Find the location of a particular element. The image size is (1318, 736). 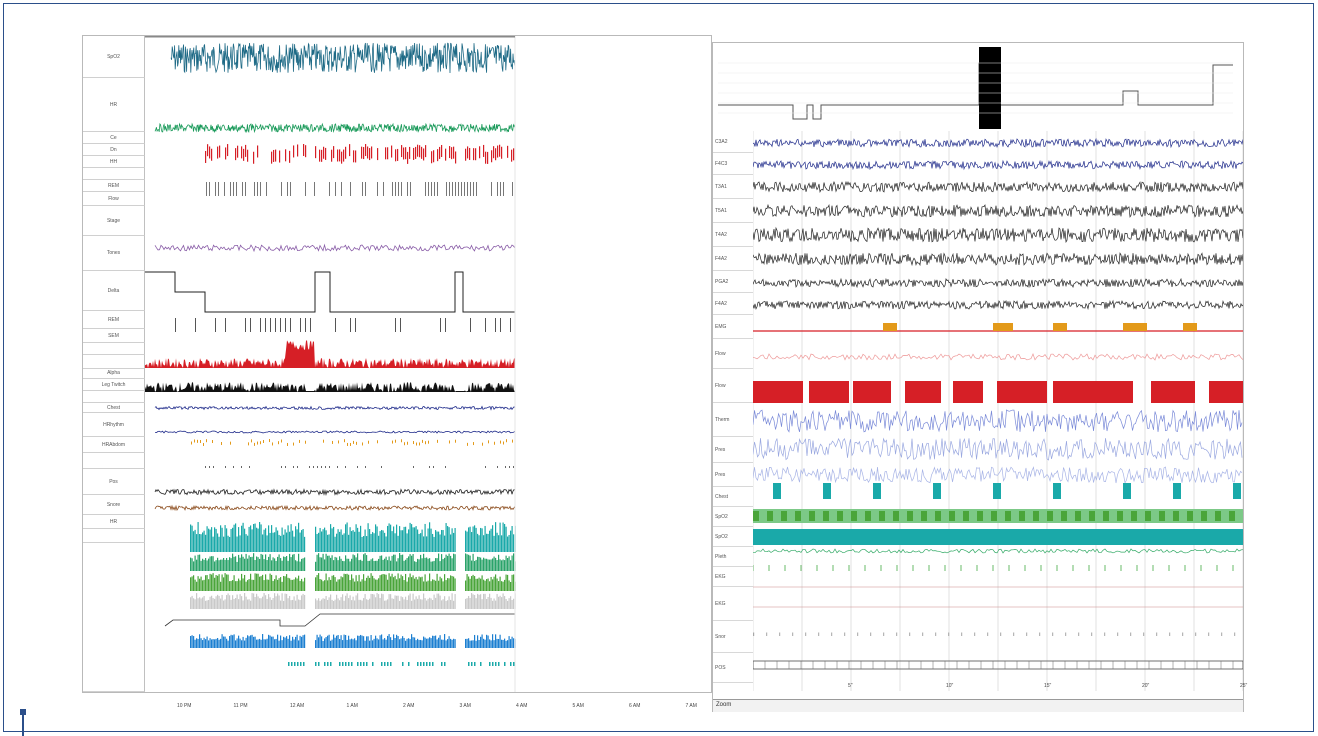

pres-trace-b is located at coordinates (998, 475).